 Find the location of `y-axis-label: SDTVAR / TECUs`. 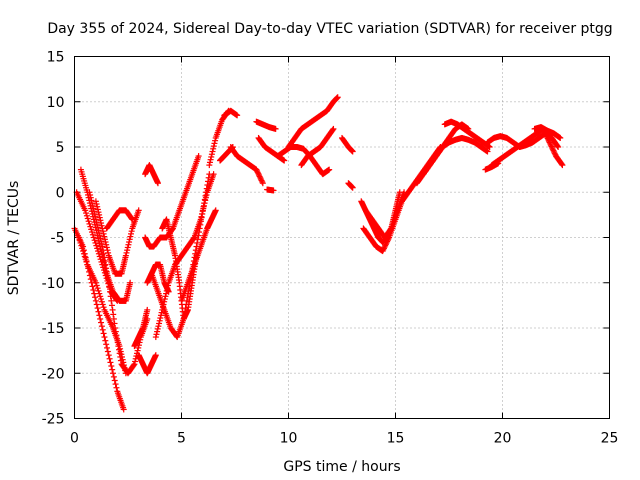

y-axis-label: SDTVAR / TECUs is located at coordinates (14, 238).